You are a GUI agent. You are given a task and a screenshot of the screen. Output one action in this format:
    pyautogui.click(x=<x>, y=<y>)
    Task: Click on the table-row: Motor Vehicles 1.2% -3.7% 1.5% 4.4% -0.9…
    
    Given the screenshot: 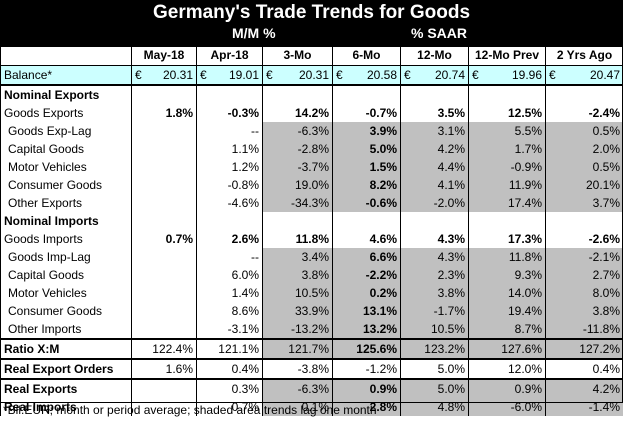 What is the action you would take?
    pyautogui.click(x=311, y=166)
    